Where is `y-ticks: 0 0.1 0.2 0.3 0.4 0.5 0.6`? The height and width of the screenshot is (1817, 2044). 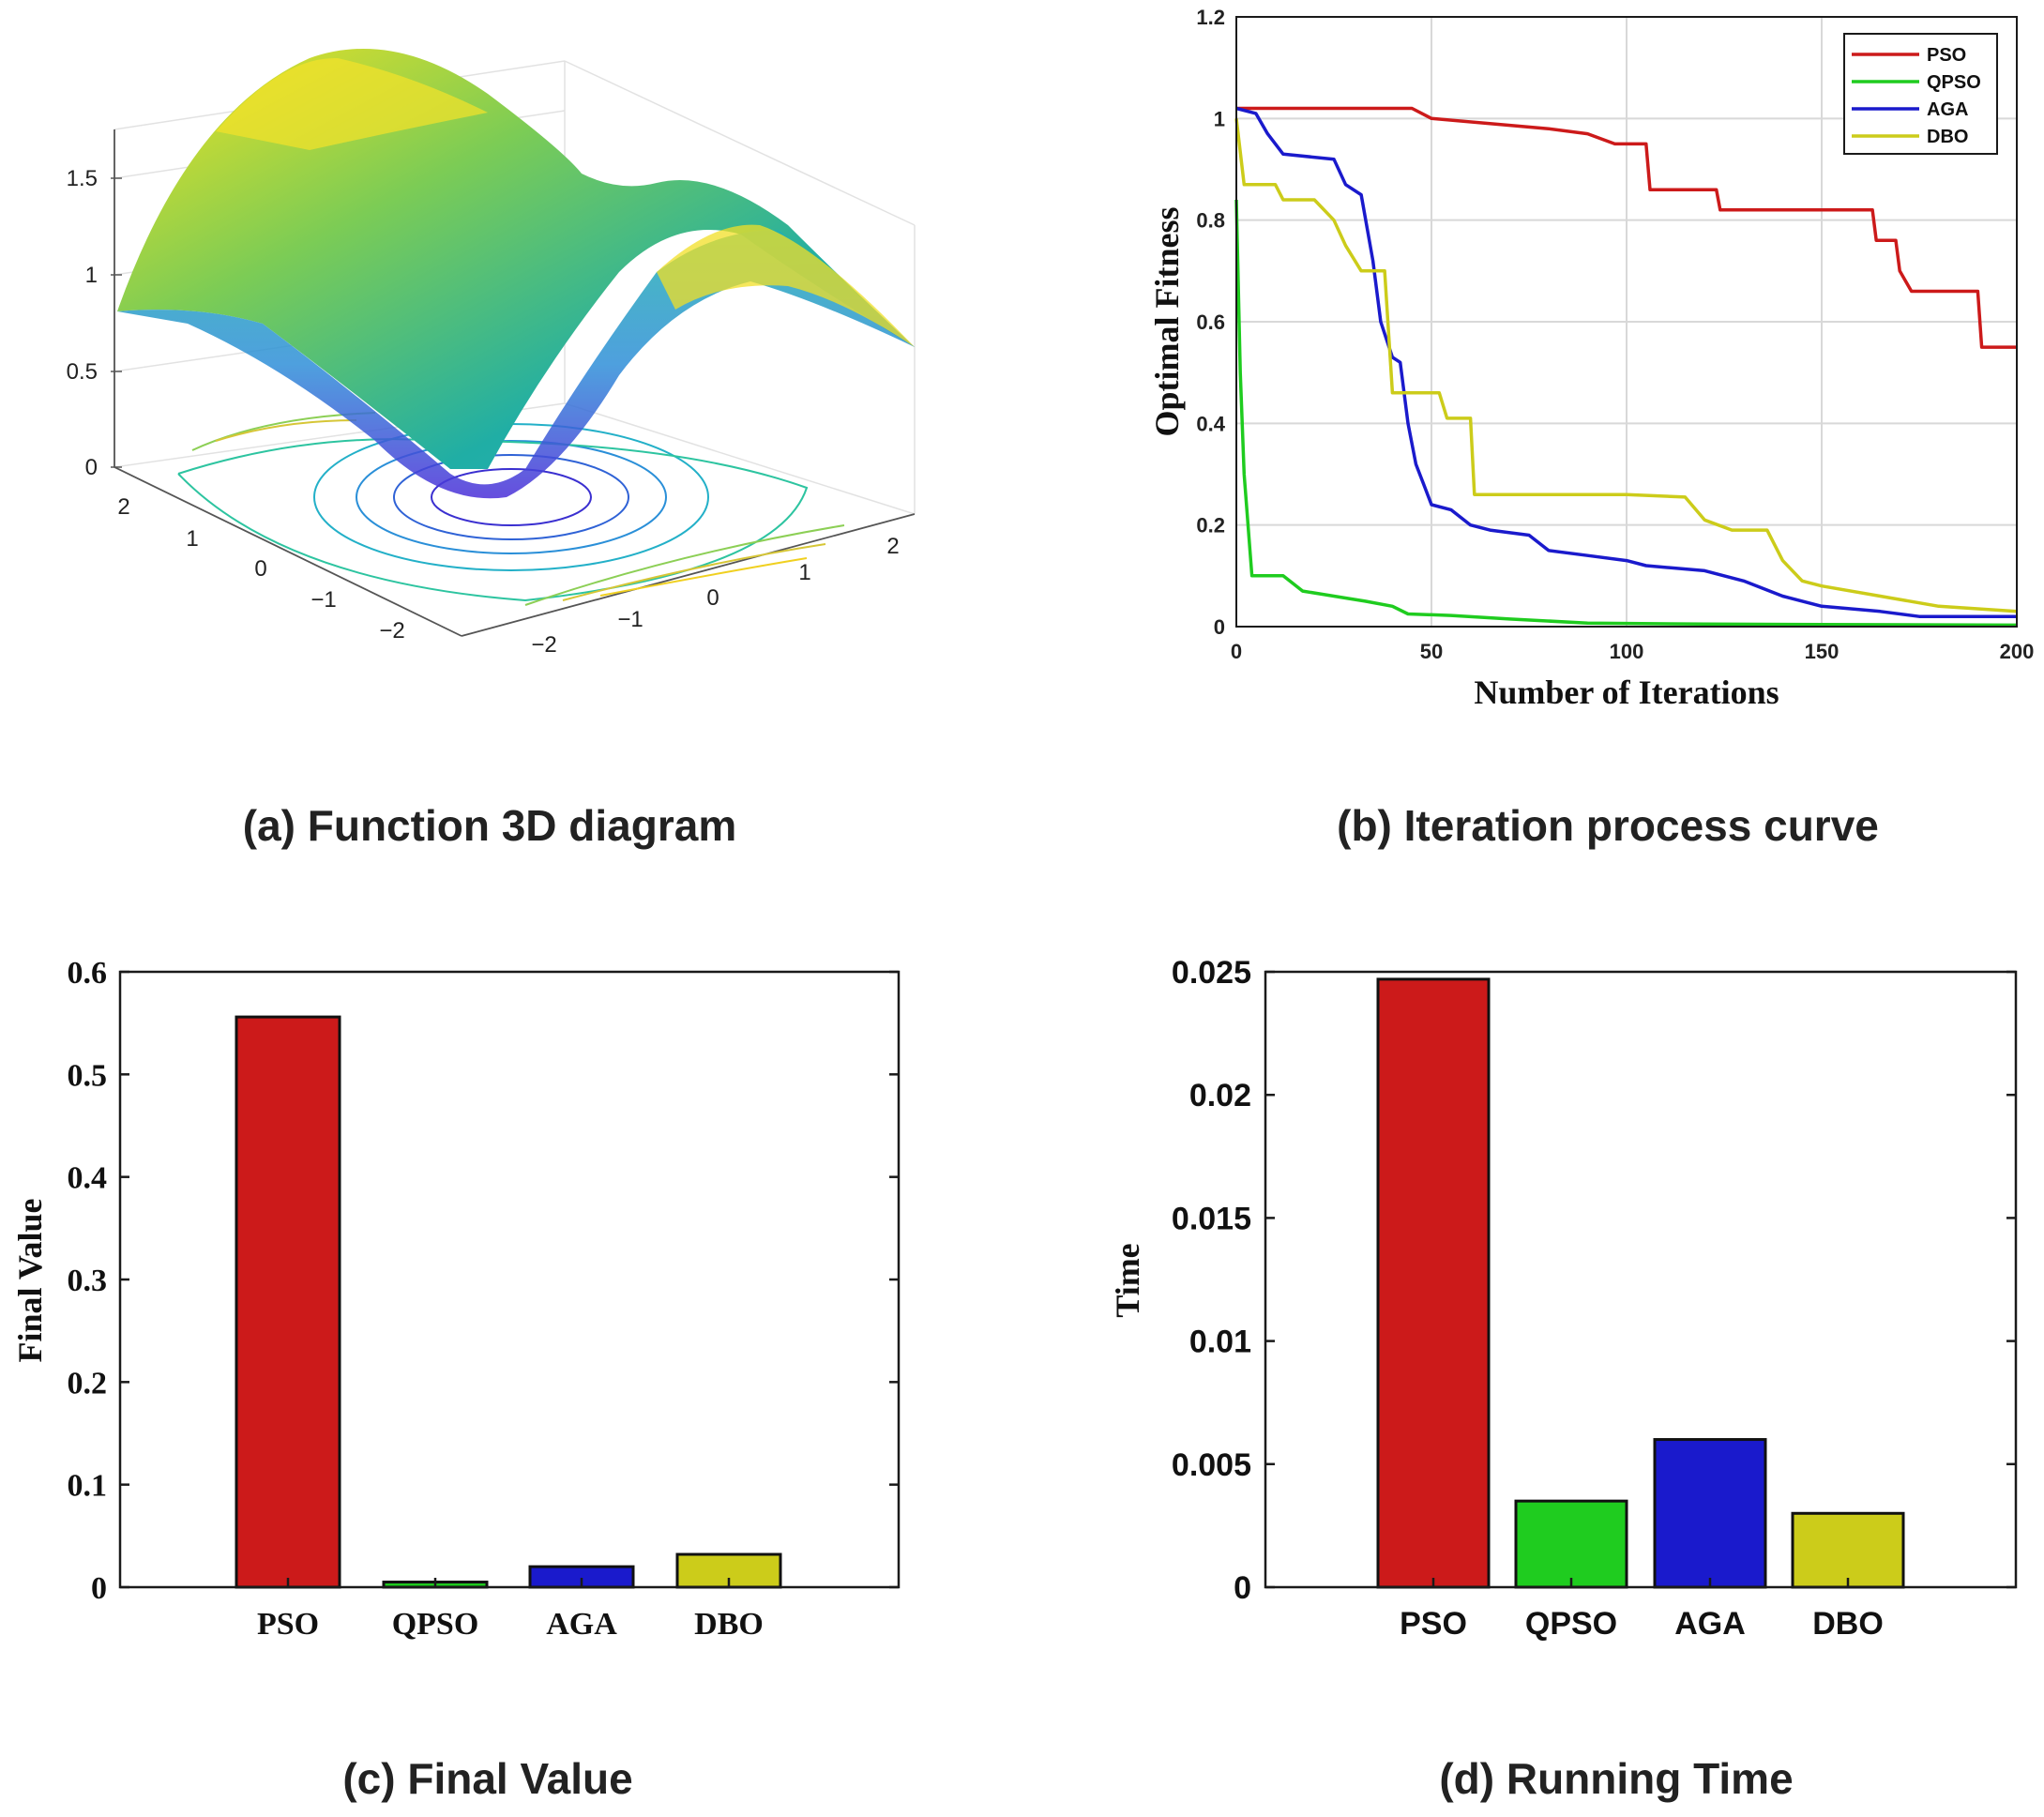
y-ticks: 0 0.1 0.2 0.3 0.4 0.5 0.6 is located at coordinates (483, 1281).